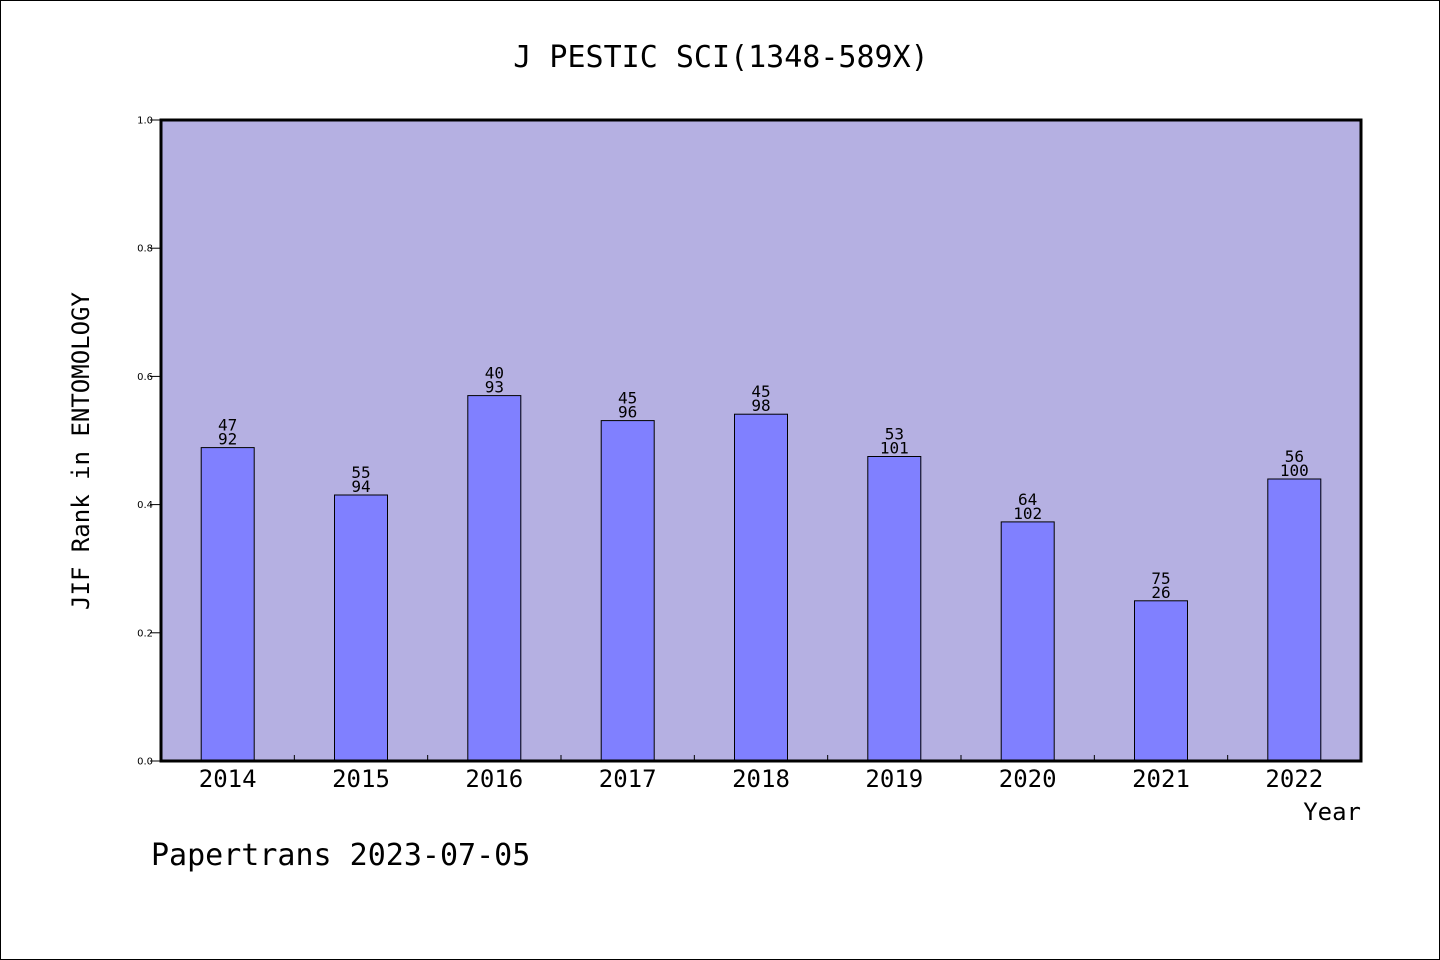 The height and width of the screenshot is (960, 1440). What do you see at coordinates (494, 373) in the screenshot?
I see `bar-rank-label: 40` at bounding box center [494, 373].